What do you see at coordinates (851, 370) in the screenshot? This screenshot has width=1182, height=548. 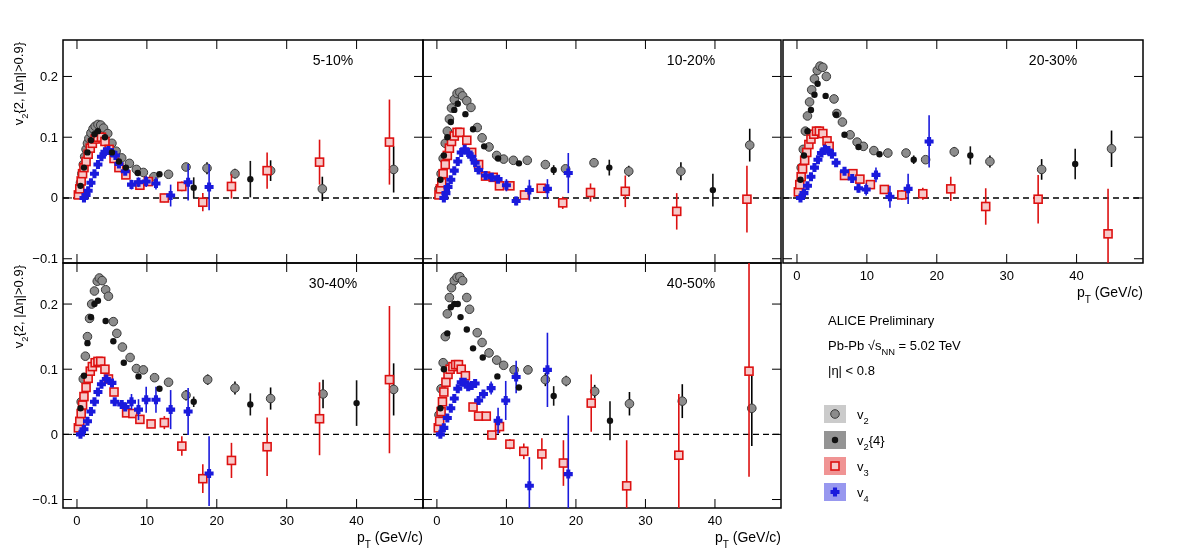 I see `text: |η| < 0.8` at bounding box center [851, 370].